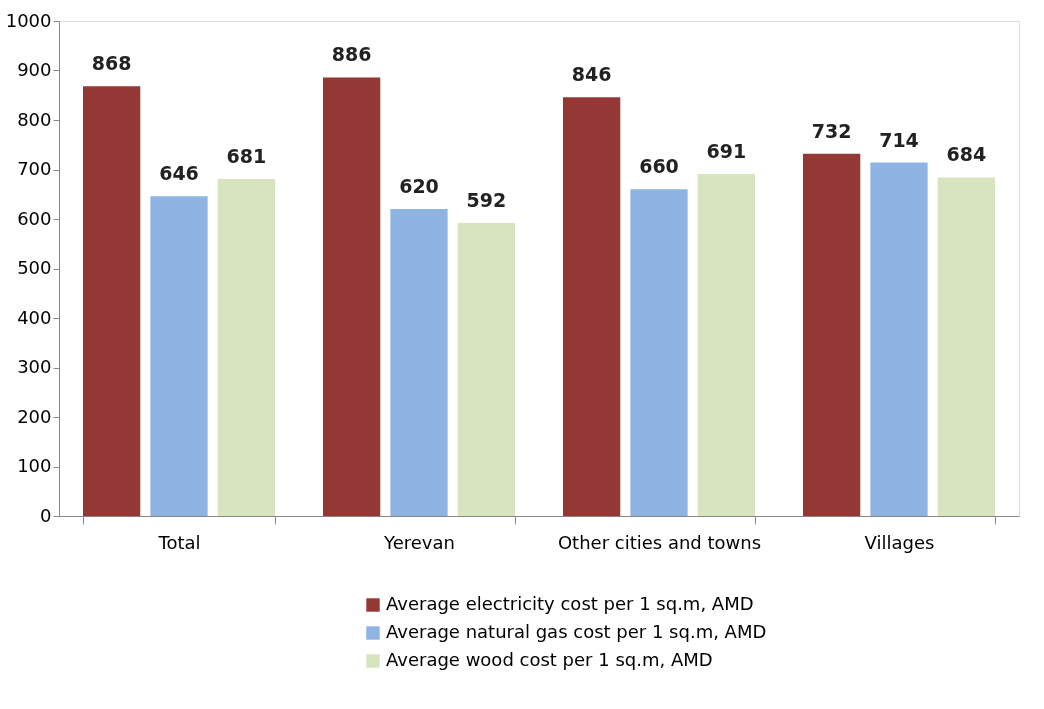 The height and width of the screenshot is (709, 1044). What do you see at coordinates (486, 199) in the screenshot?
I see `data-label: 592` at bounding box center [486, 199].